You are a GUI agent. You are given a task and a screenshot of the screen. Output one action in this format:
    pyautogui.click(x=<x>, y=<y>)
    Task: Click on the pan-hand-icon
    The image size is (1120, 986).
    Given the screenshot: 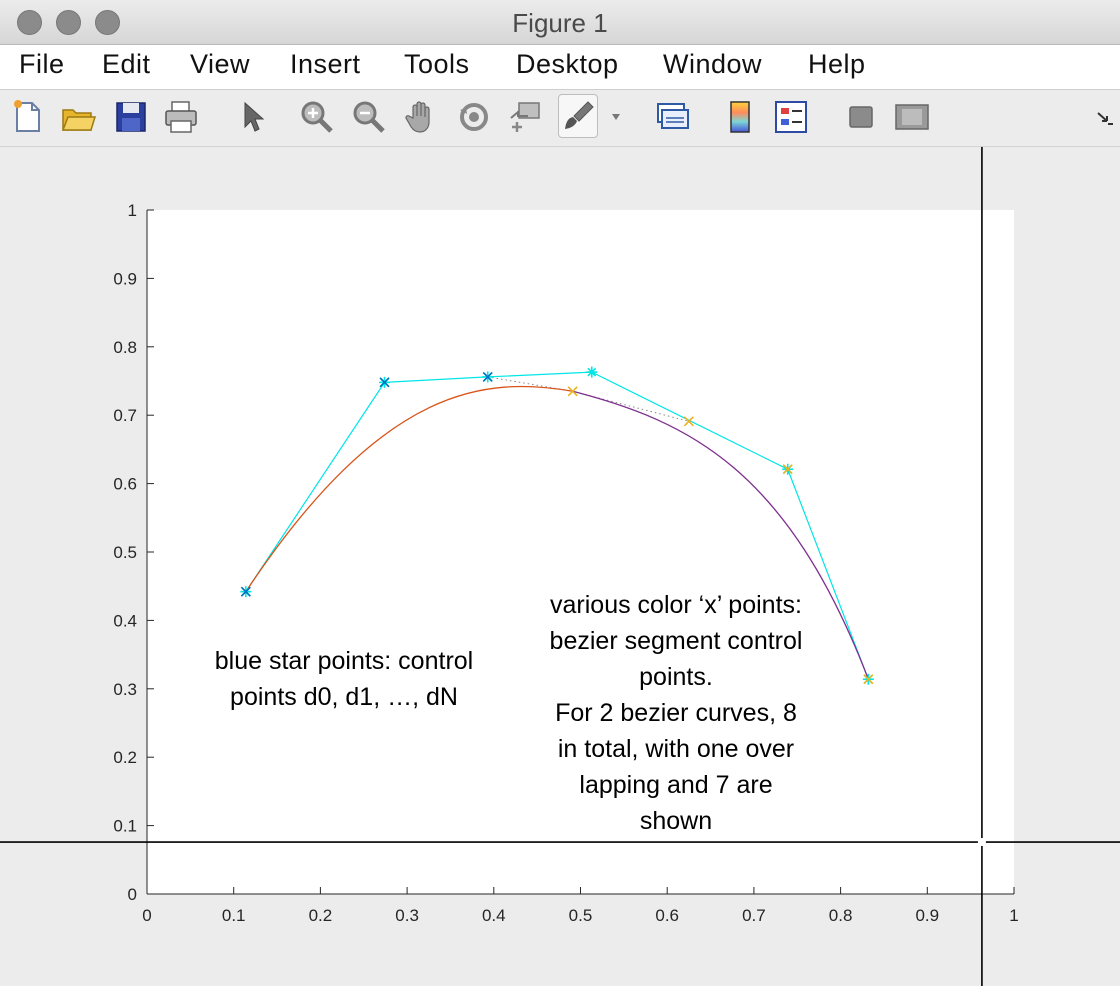 What is the action you would take?
    pyautogui.click(x=422, y=117)
    